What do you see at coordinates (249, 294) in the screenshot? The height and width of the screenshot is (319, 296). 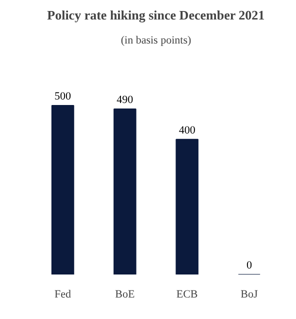 I see `x-tick-label: BoJ` at bounding box center [249, 294].